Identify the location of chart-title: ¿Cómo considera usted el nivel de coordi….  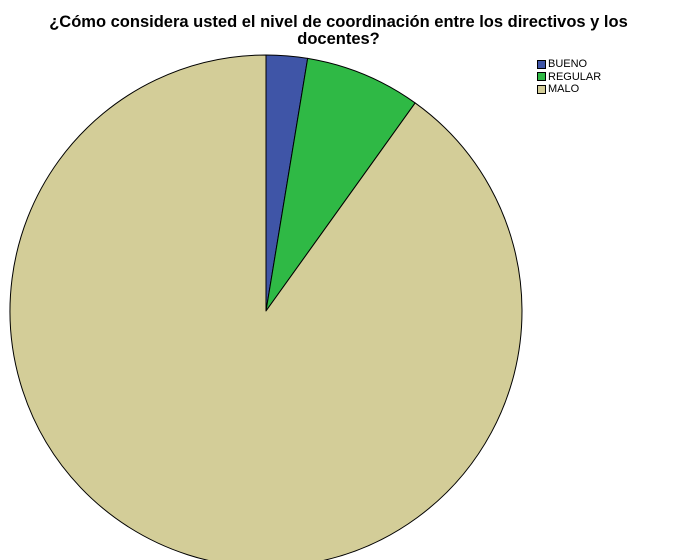
(338, 31).